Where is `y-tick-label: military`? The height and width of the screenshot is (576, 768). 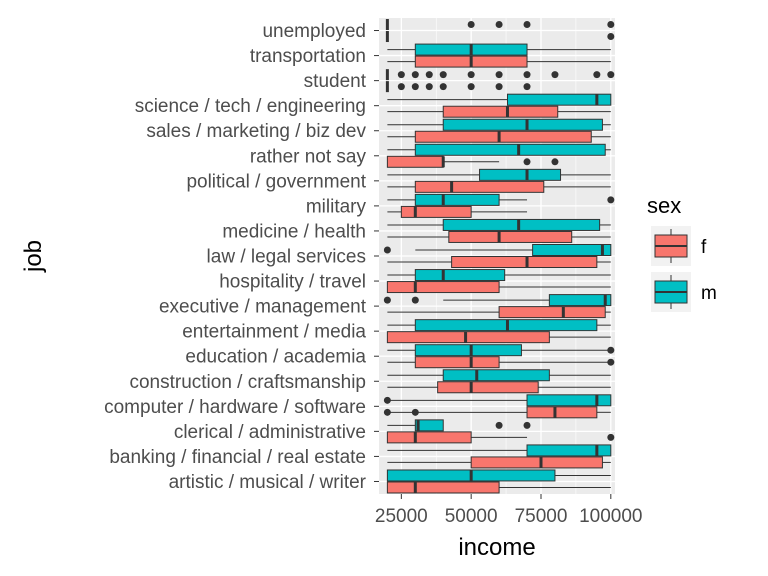 y-tick-label: military is located at coordinates (336, 206).